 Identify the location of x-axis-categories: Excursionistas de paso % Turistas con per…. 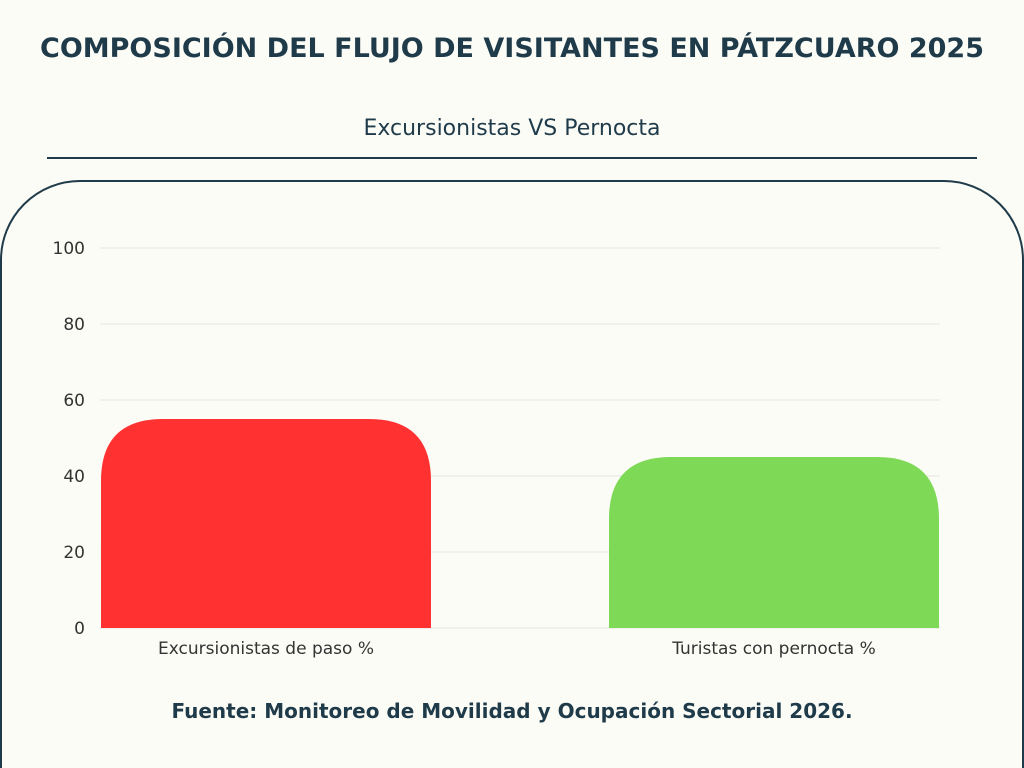
(517, 649).